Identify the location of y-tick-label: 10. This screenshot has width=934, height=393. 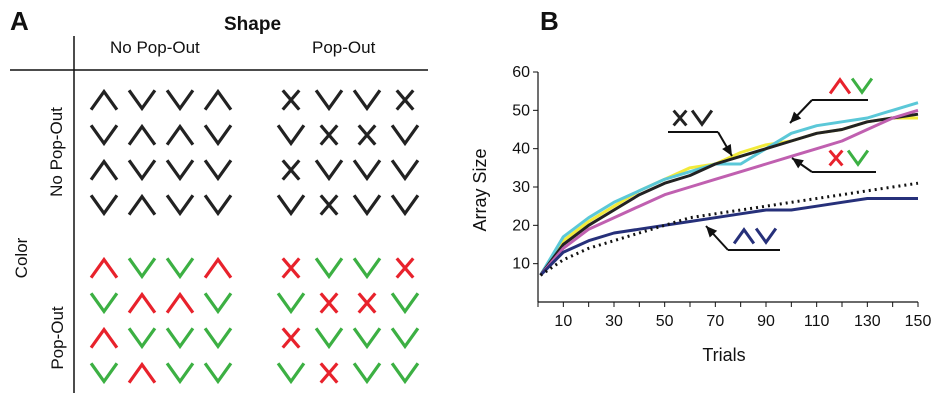
(521, 264).